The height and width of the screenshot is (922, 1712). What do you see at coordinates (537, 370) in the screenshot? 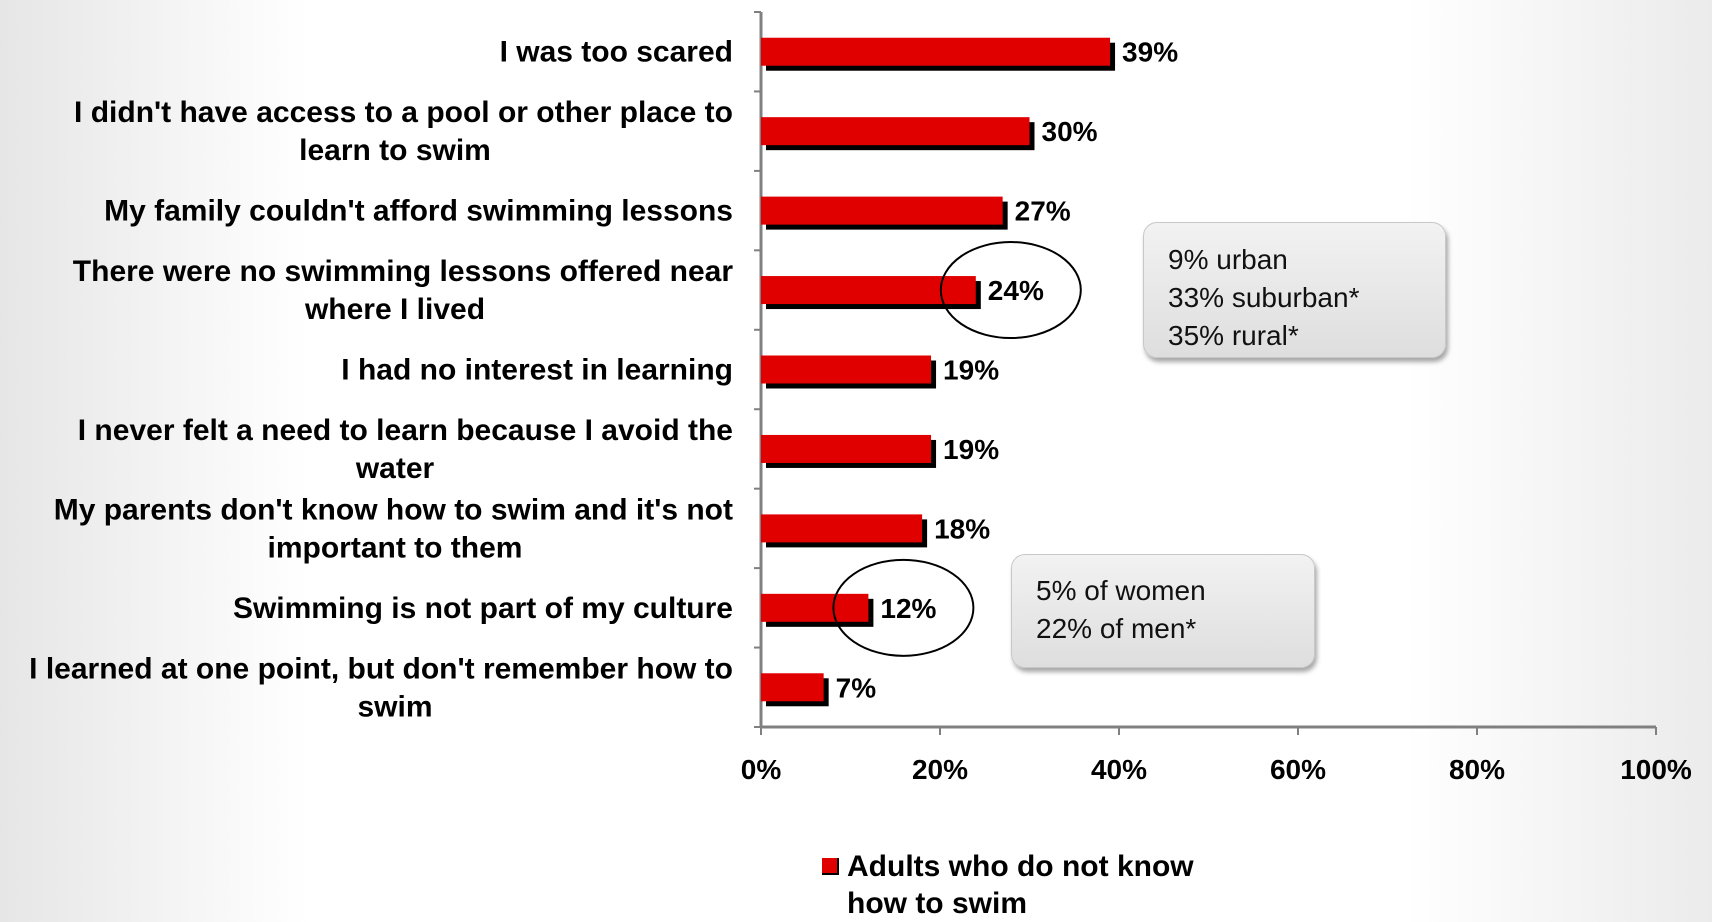
I see `category-label: I had no interest in learning` at bounding box center [537, 370].